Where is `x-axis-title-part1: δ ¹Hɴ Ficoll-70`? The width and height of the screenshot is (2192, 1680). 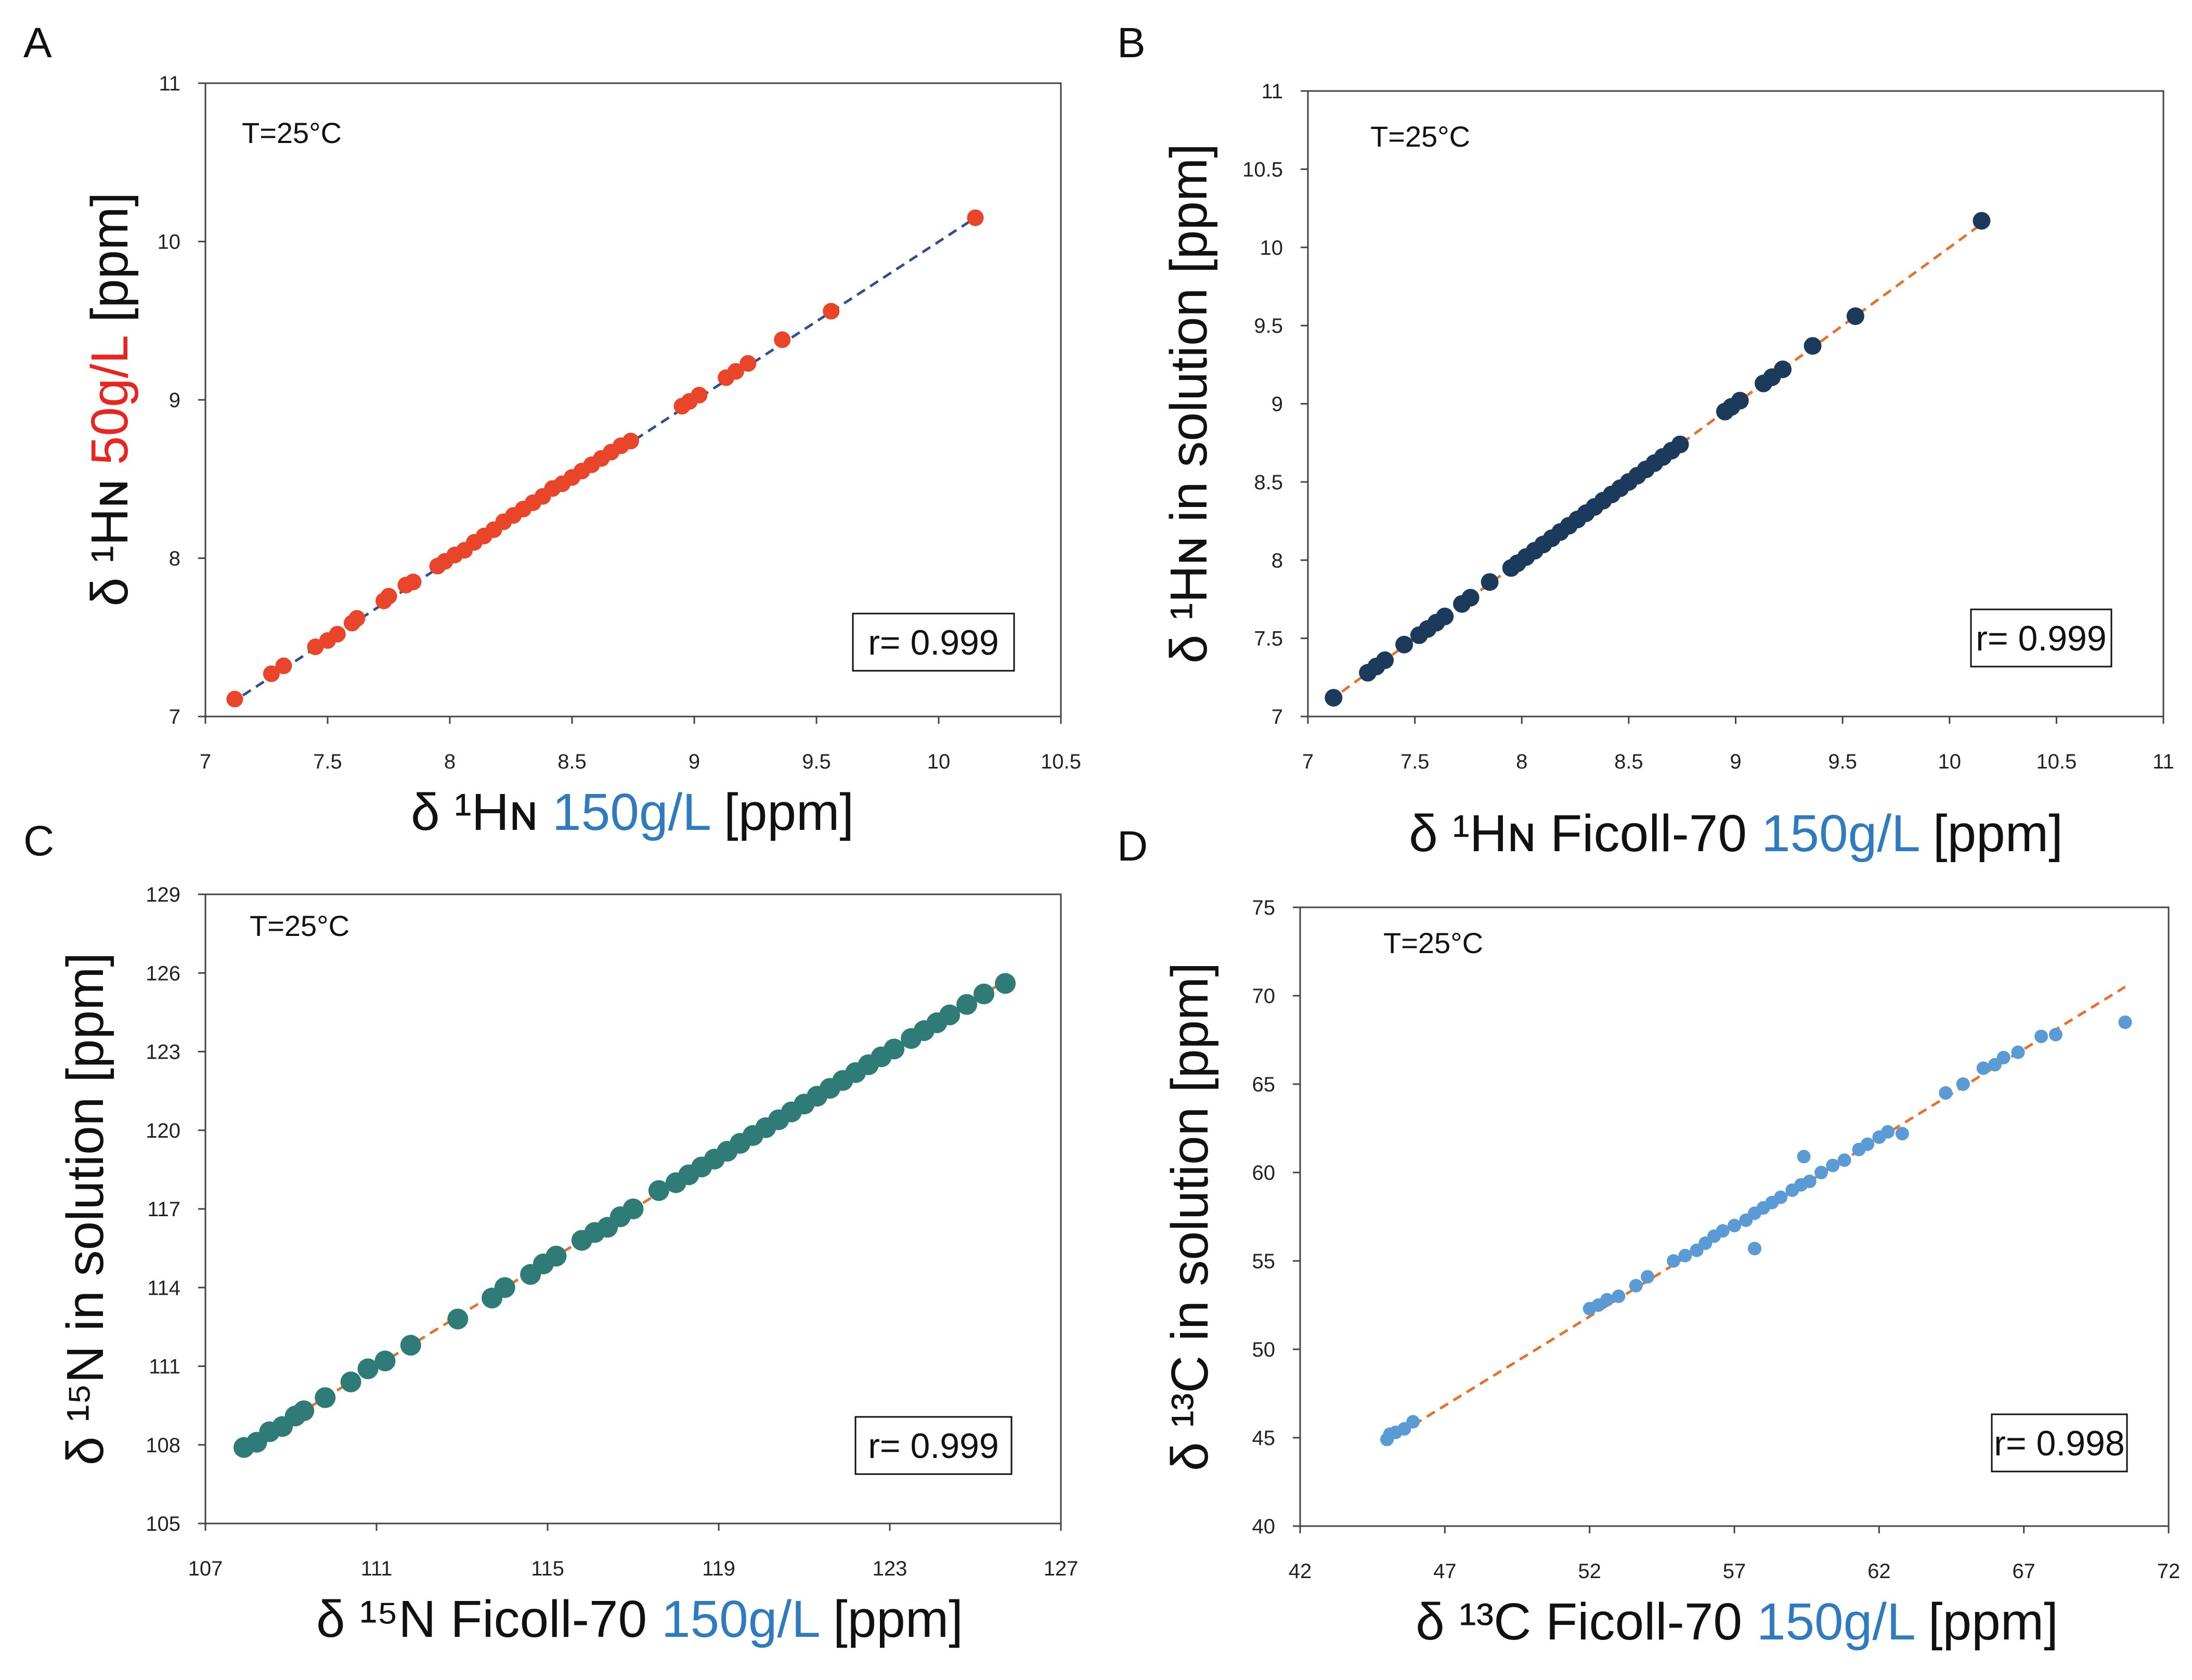 x-axis-title-part1: δ ¹Hɴ Ficoll-70 is located at coordinates (1585, 833).